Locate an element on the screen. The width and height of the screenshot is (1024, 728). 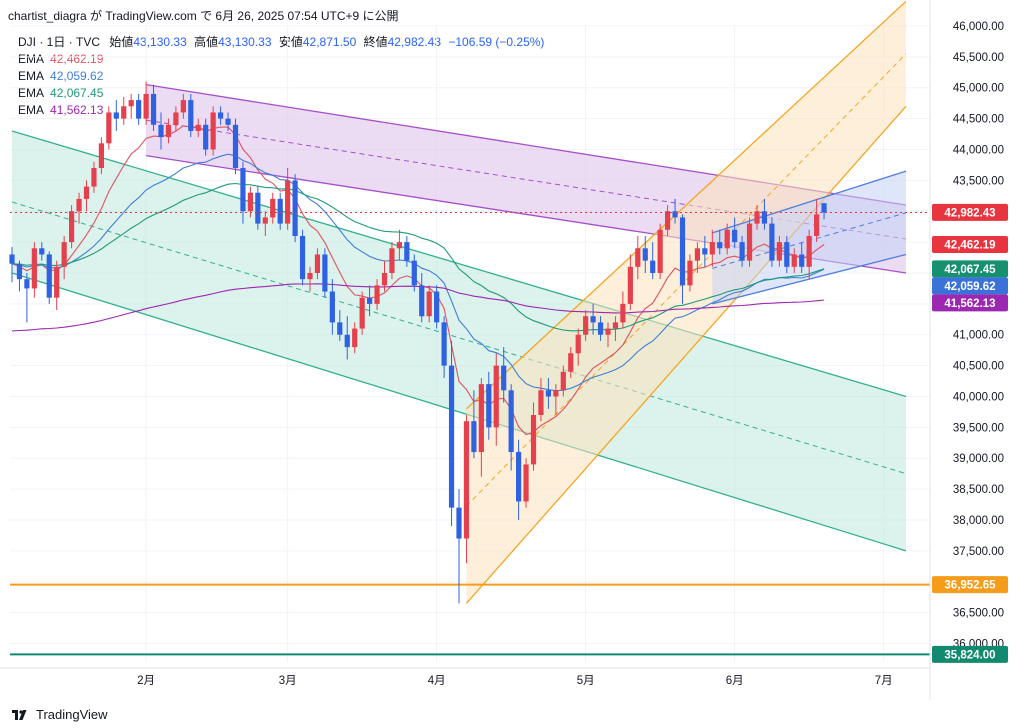
ema-row-4: EMA 41,562.13 is located at coordinates (61, 110).